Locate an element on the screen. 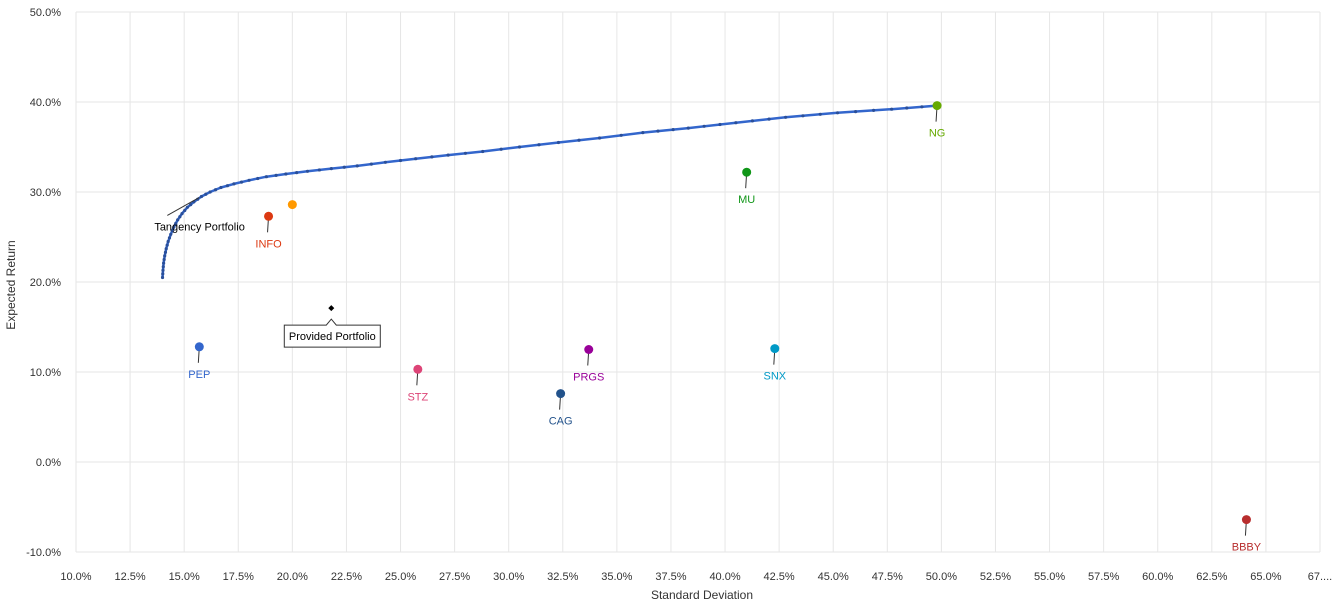  point-mu is located at coordinates (747, 172).